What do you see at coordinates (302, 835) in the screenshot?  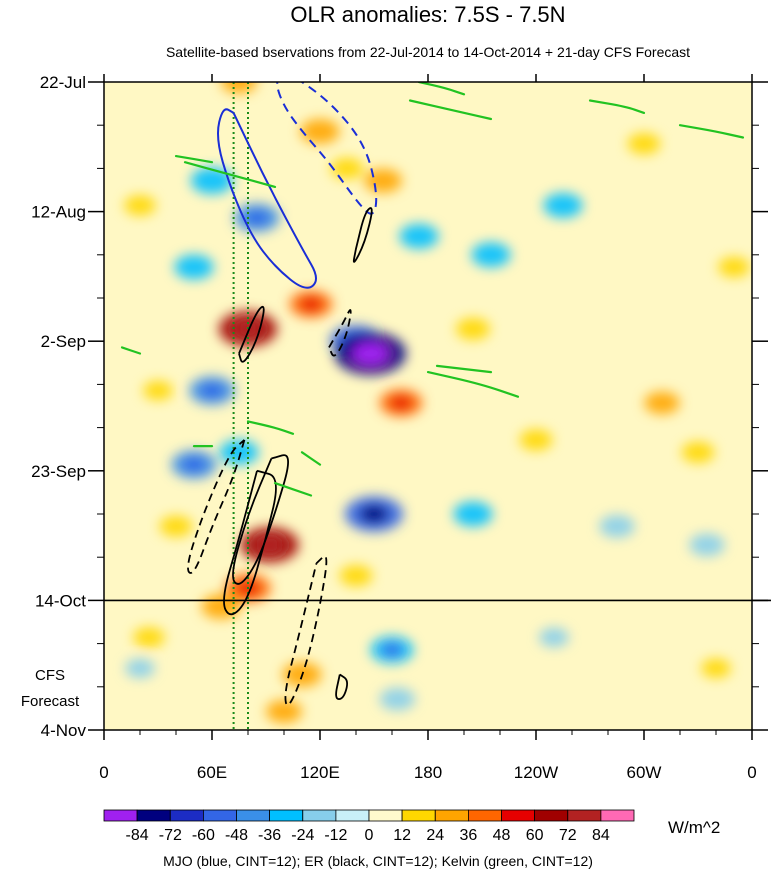 I see `colorbar-label-5: -24` at bounding box center [302, 835].